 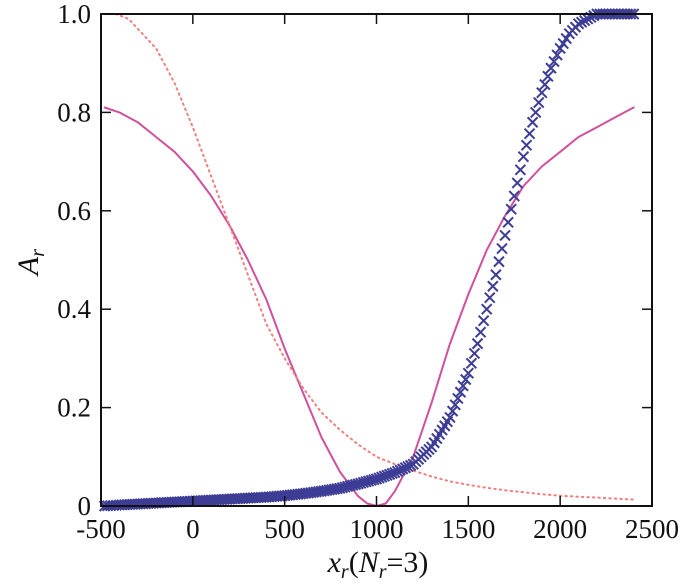 What do you see at coordinates (30, 263) in the screenshot?
I see `y-axis-label: Ar` at bounding box center [30, 263].